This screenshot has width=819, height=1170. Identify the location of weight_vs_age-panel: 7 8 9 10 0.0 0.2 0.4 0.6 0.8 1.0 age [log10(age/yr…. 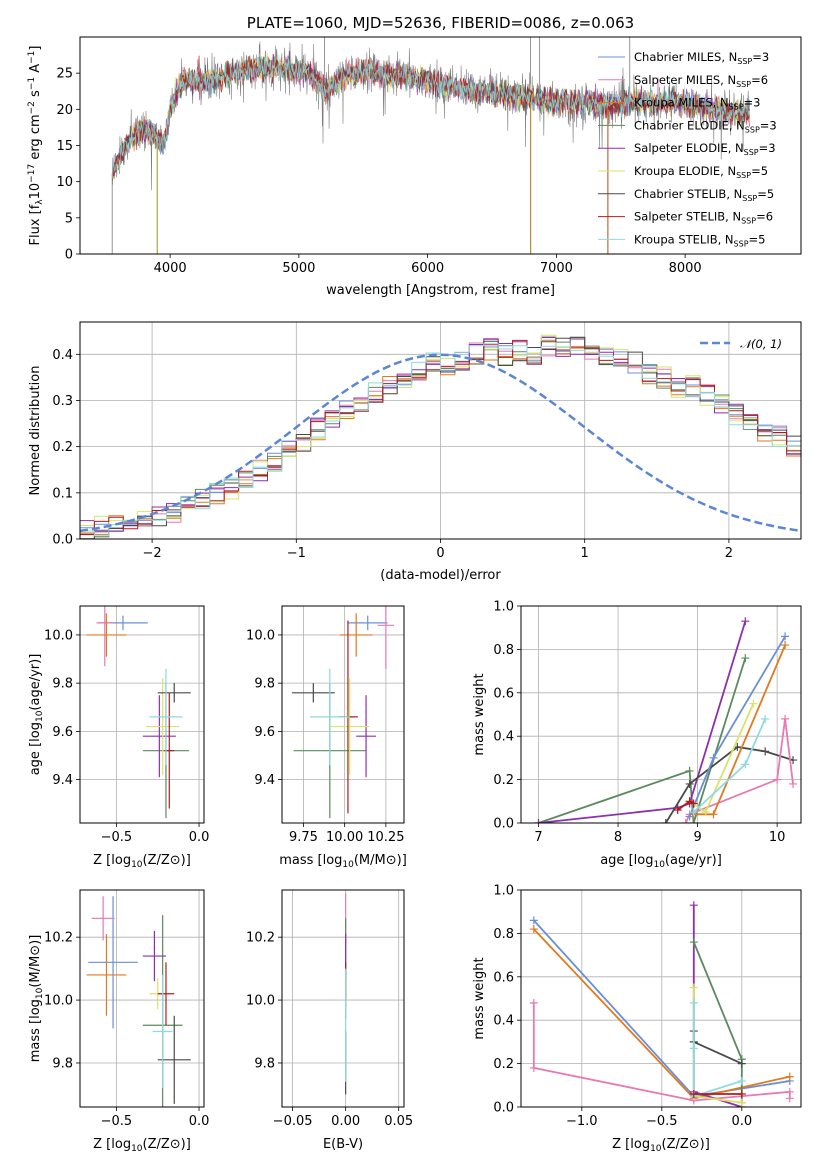
(637, 735).